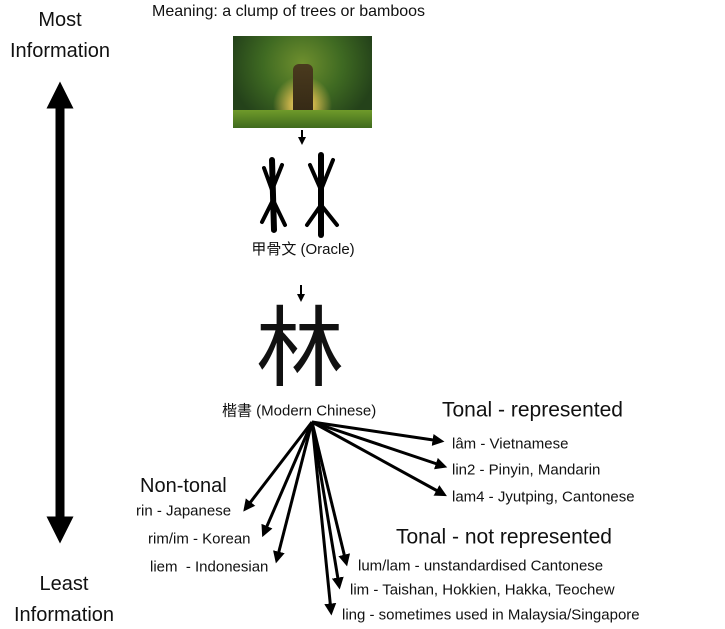 The height and width of the screenshot is (629, 725). I want to click on reading-mandarin: lin2 - Pinyin, Mandarin, so click(526, 470).